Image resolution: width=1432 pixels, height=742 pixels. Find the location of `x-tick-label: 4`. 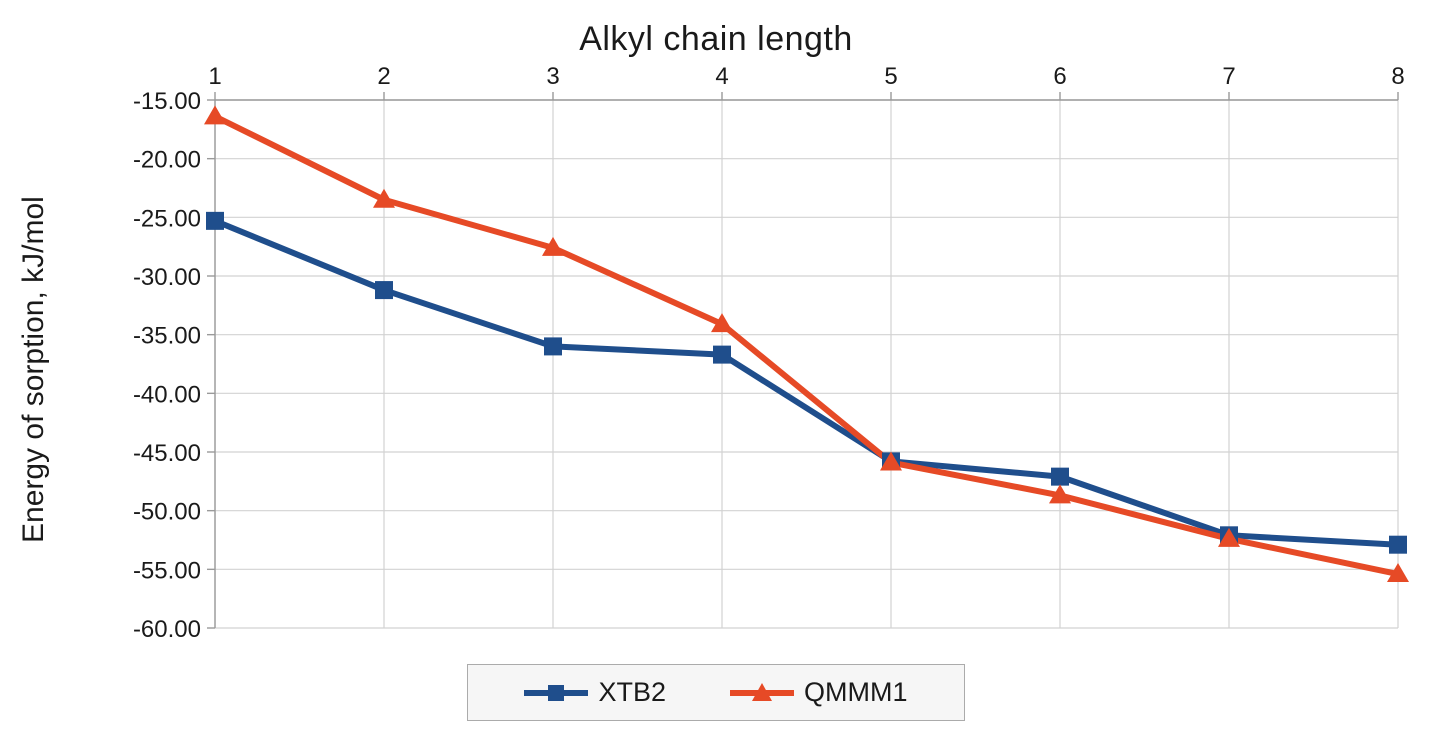

x-tick-label: 4 is located at coordinates (721, 76).